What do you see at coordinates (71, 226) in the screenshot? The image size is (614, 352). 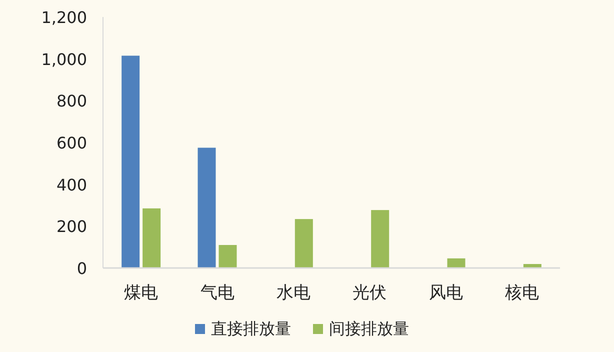 I see `y-tick-label: 200` at bounding box center [71, 226].